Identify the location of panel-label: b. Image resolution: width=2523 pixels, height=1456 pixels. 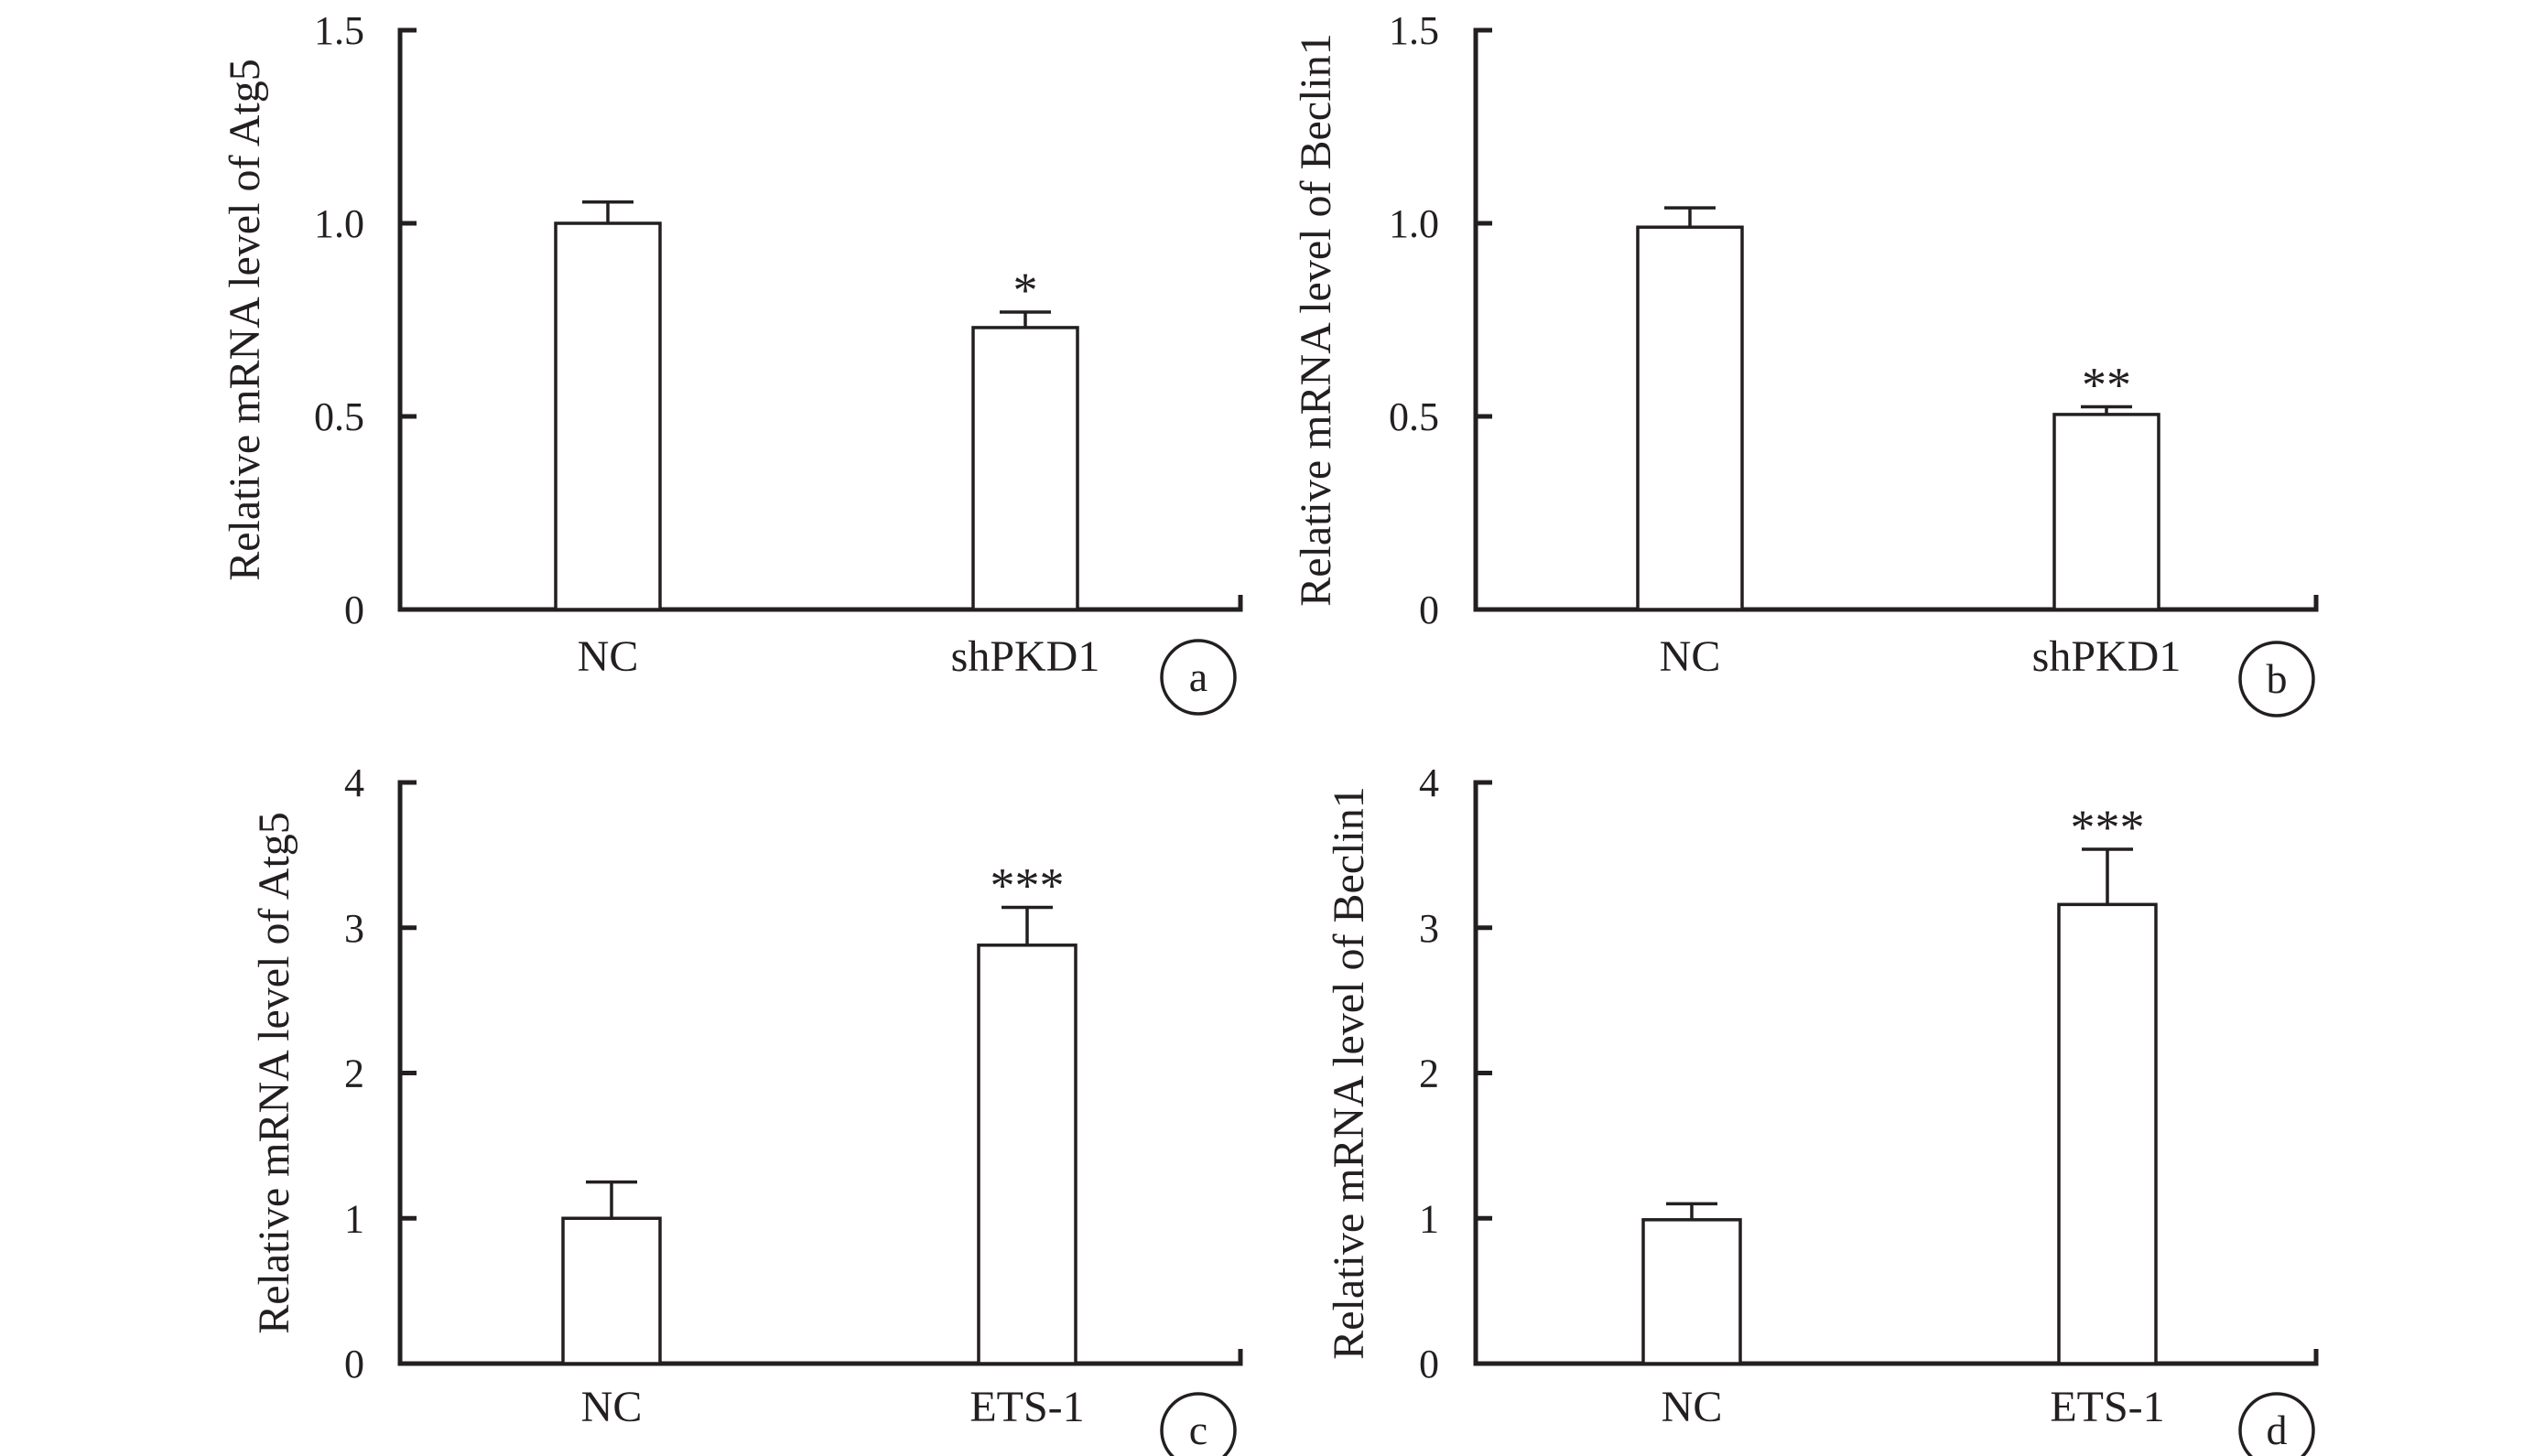
(2277, 678).